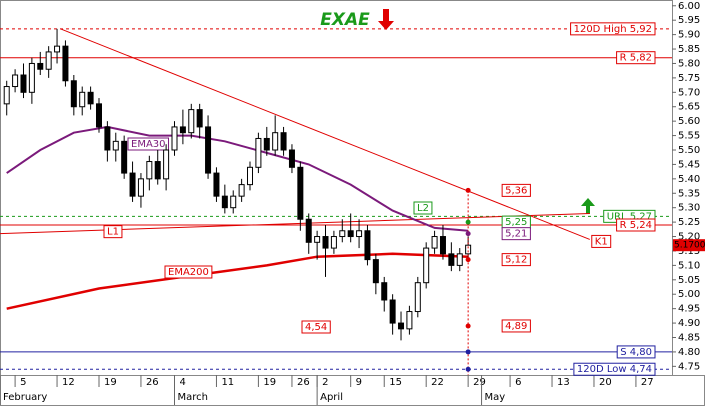 The height and width of the screenshot is (406, 705). I want to click on x-tick-label: 22, so click(437, 382).